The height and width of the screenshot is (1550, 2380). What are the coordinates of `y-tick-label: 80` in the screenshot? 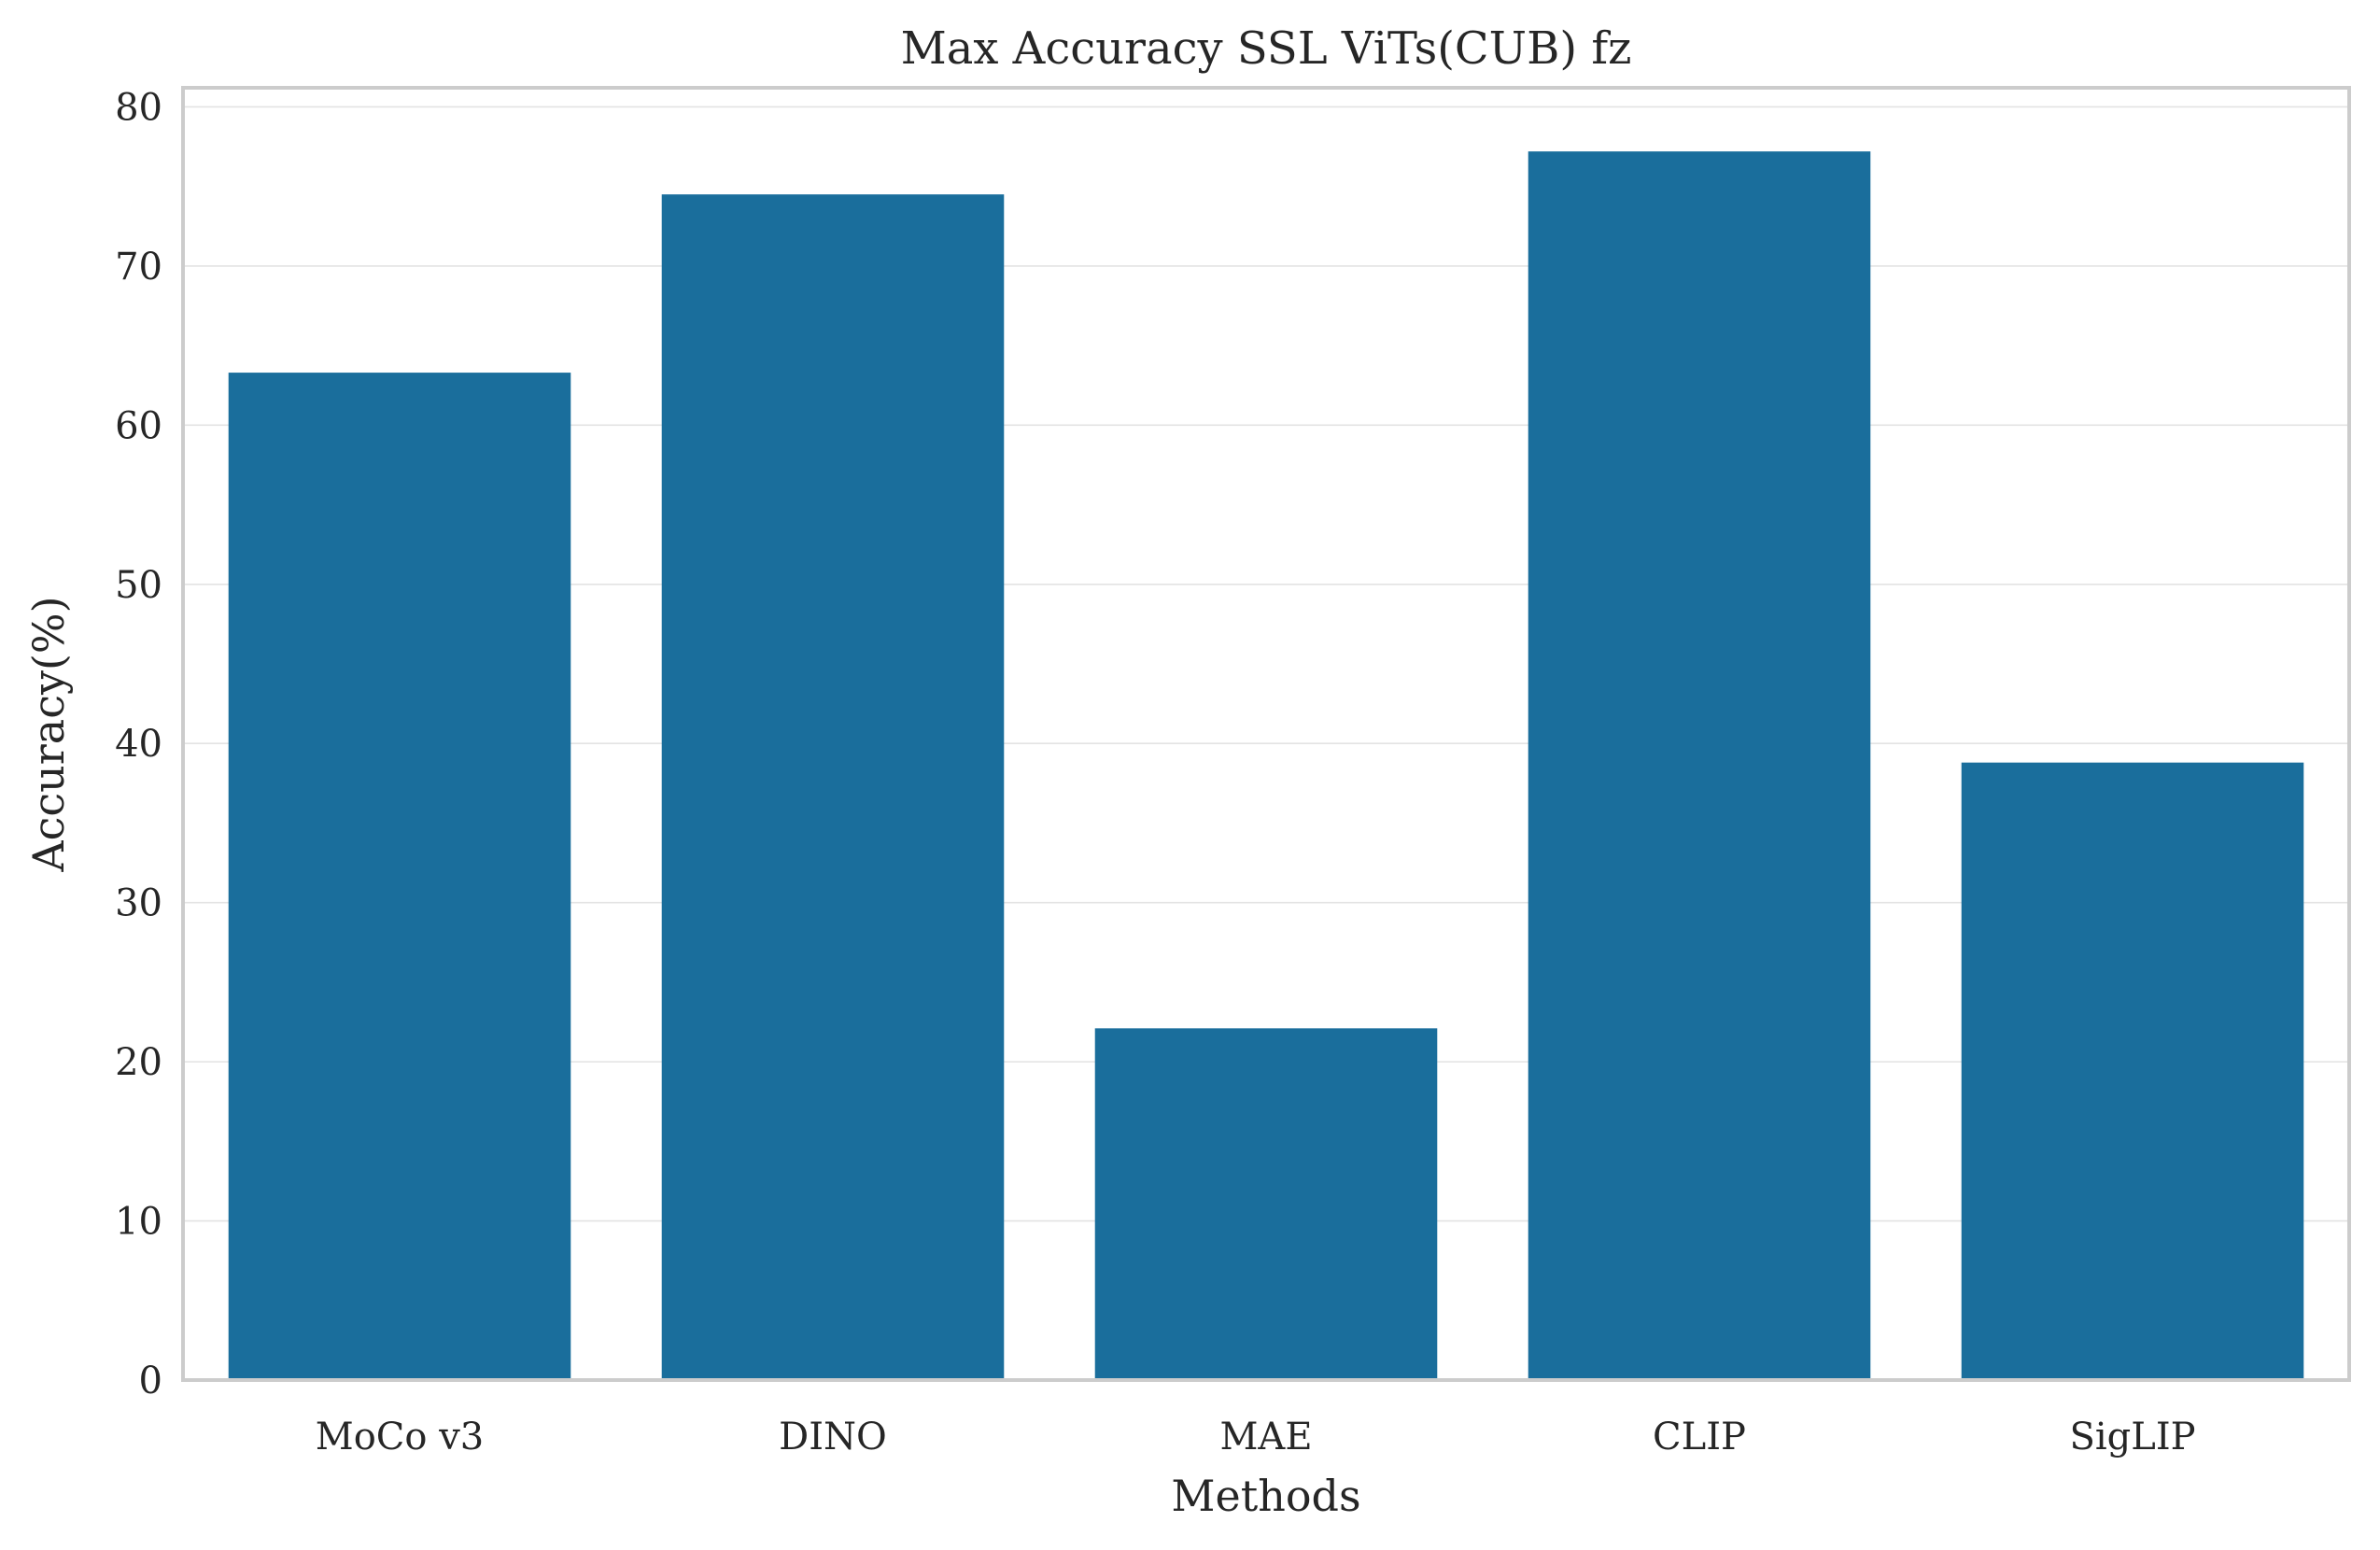 It's located at (138, 107).